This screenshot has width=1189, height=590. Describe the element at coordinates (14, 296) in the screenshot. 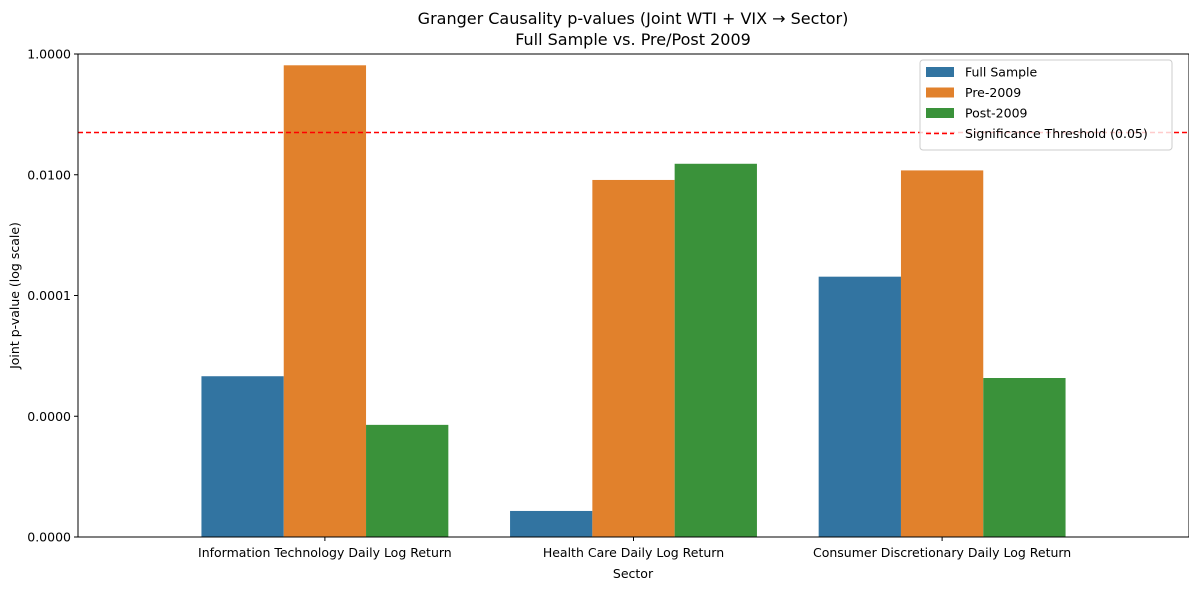

I see `y-axis-label: Joint p-value (log scale)` at that location.